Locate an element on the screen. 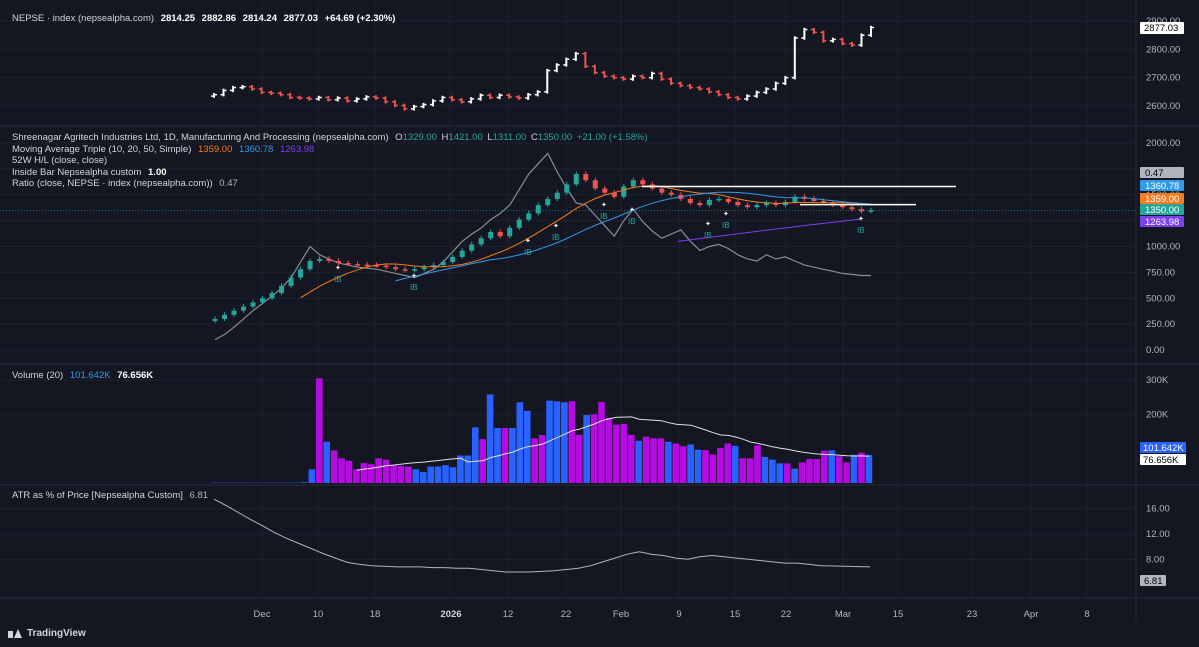 The image size is (1199, 647). tradingview-footer: TradingView is located at coordinates (47, 633).